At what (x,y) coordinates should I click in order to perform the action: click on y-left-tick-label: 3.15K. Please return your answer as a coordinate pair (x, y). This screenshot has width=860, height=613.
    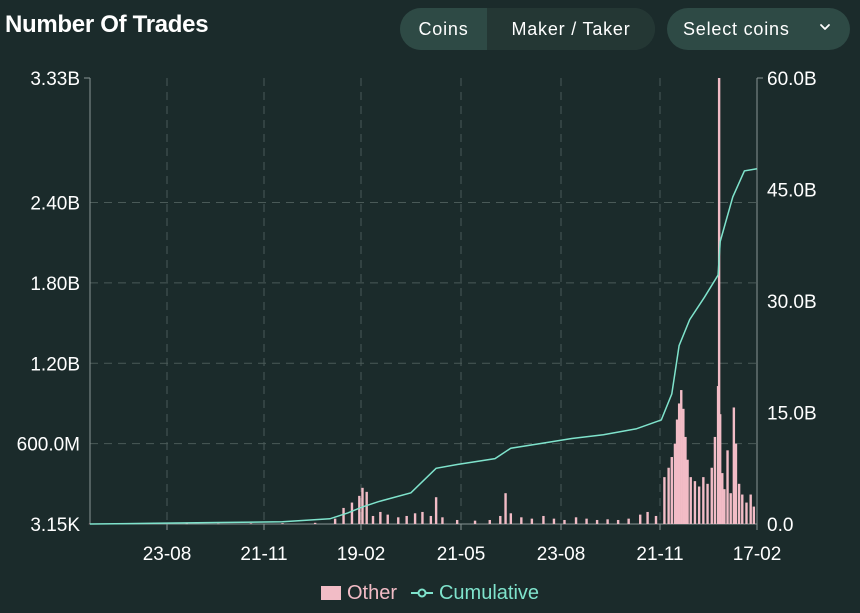
    Looking at the image, I should click on (55, 525).